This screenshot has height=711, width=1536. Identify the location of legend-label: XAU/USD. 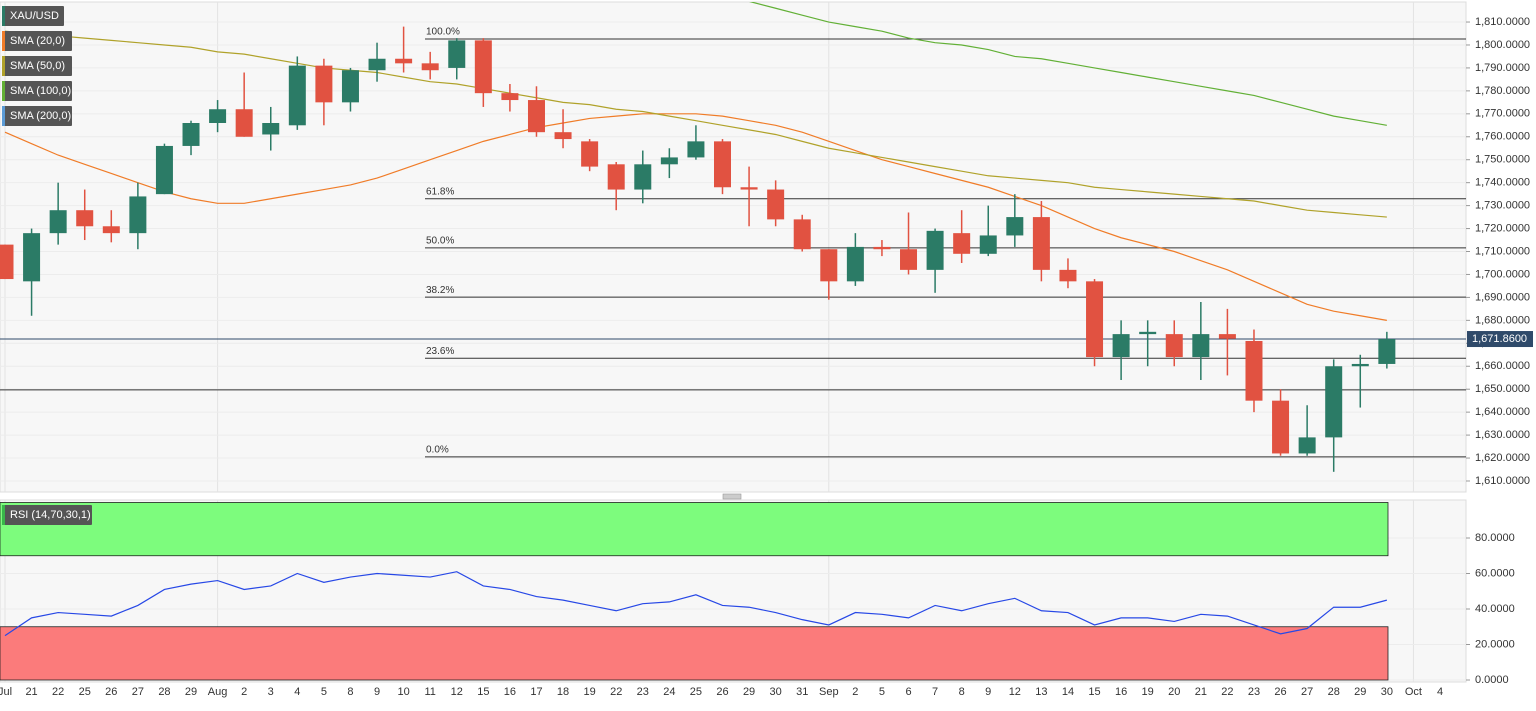
(34, 16).